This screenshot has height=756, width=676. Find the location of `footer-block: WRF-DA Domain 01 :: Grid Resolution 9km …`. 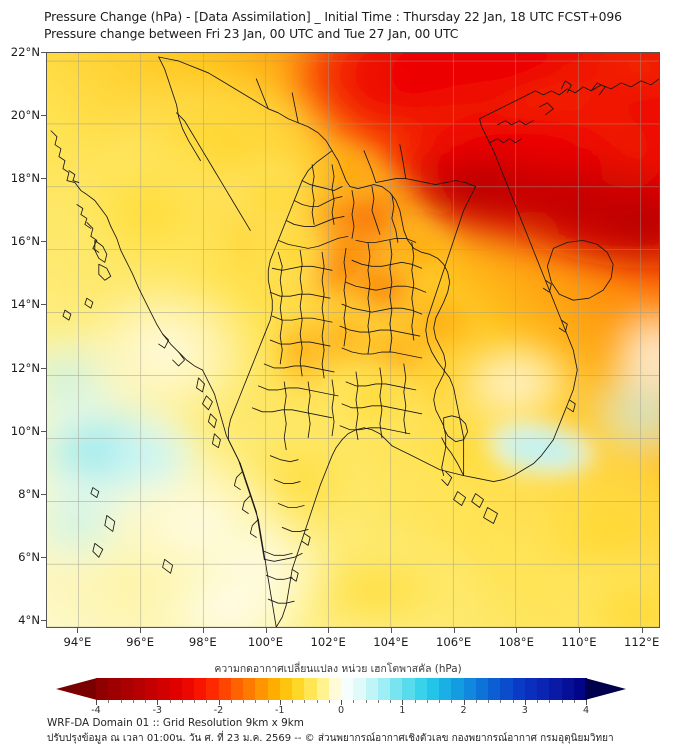

footer-block: WRF-DA Domain 01 :: Grid Resolution 9km … is located at coordinates (357, 731).